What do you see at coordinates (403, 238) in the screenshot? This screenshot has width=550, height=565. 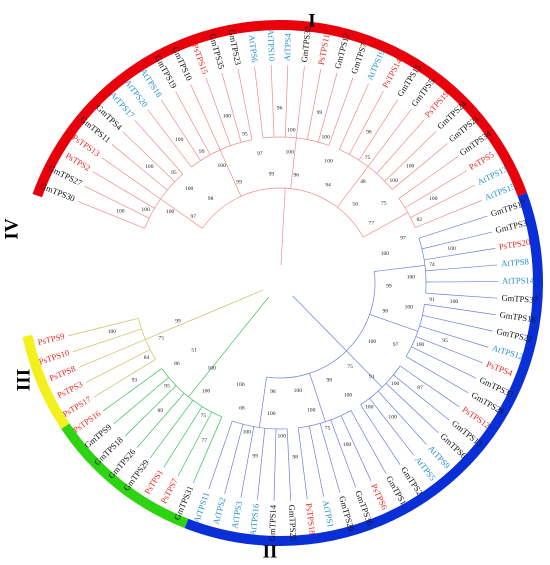 I see `bootstrap-value: 97` at bounding box center [403, 238].